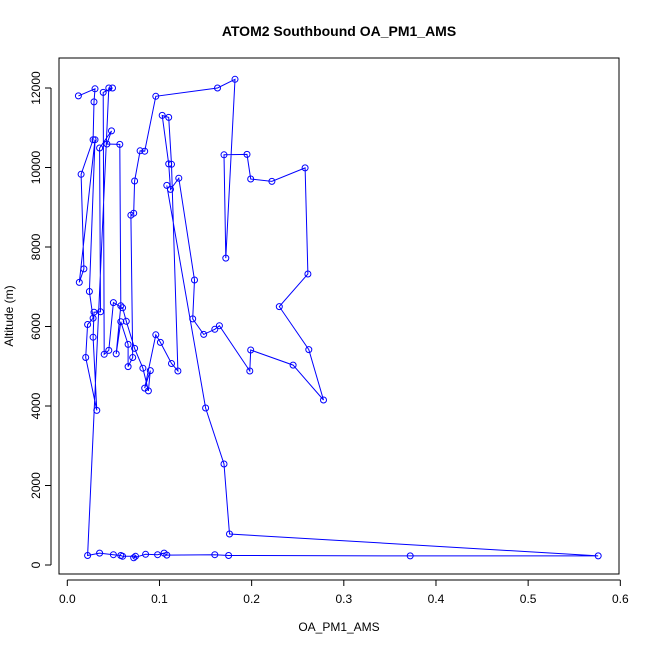 This screenshot has width=650, height=650. I want to click on y-tick-label: 2000, so click(36, 485).